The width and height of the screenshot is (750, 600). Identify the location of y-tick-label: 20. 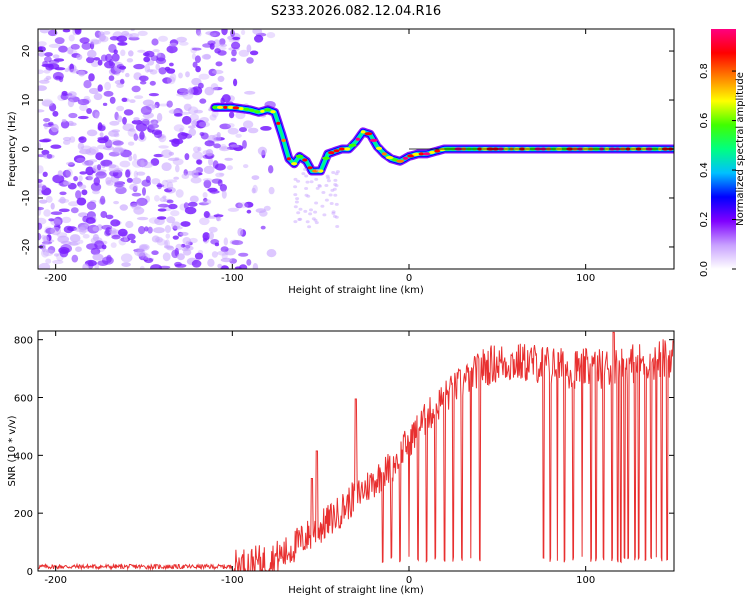
(26, 51).